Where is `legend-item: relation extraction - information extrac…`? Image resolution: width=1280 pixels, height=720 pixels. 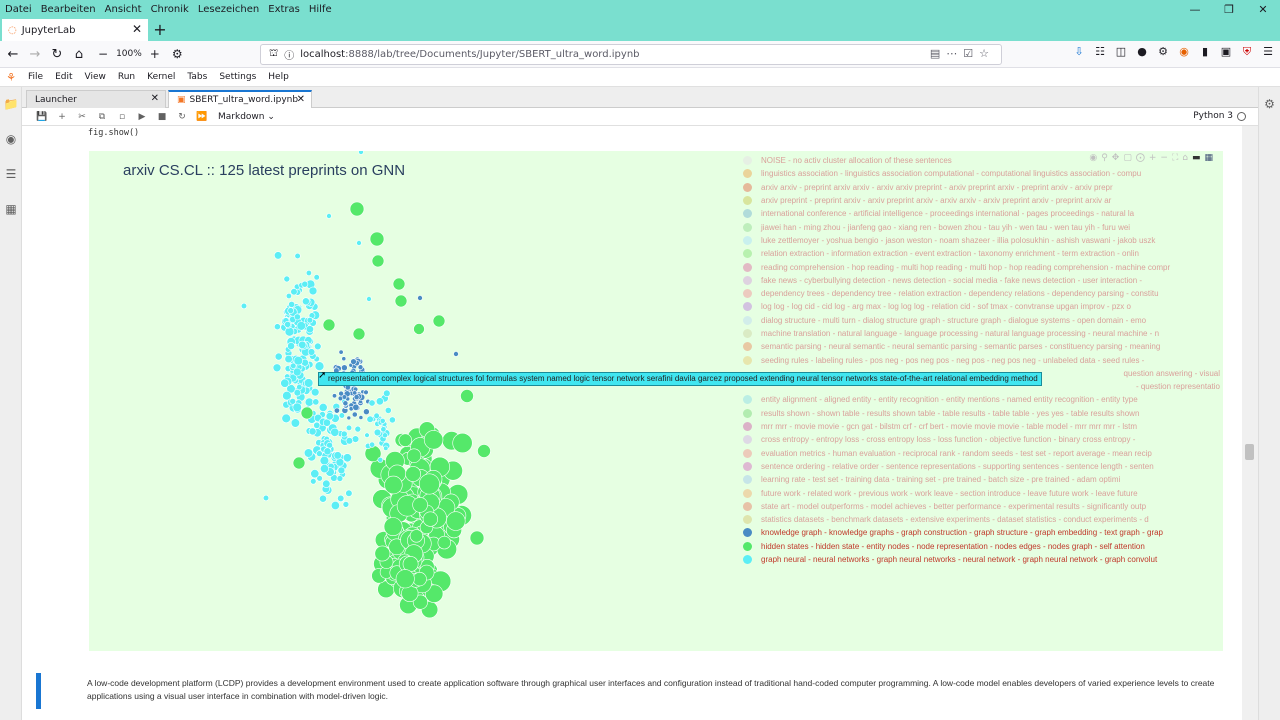 legend-item: relation extraction - information extrac… is located at coordinates (980, 253).